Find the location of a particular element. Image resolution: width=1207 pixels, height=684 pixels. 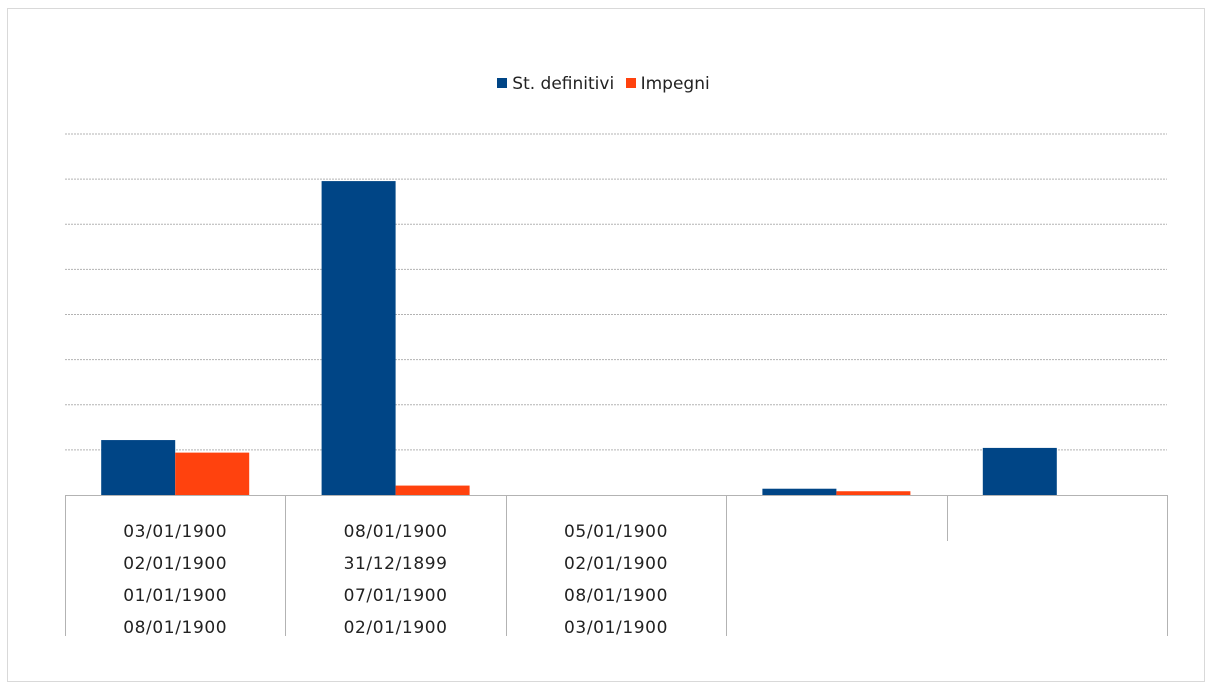

legend-item-st-definitivi: St. definitivi is located at coordinates (555, 84).